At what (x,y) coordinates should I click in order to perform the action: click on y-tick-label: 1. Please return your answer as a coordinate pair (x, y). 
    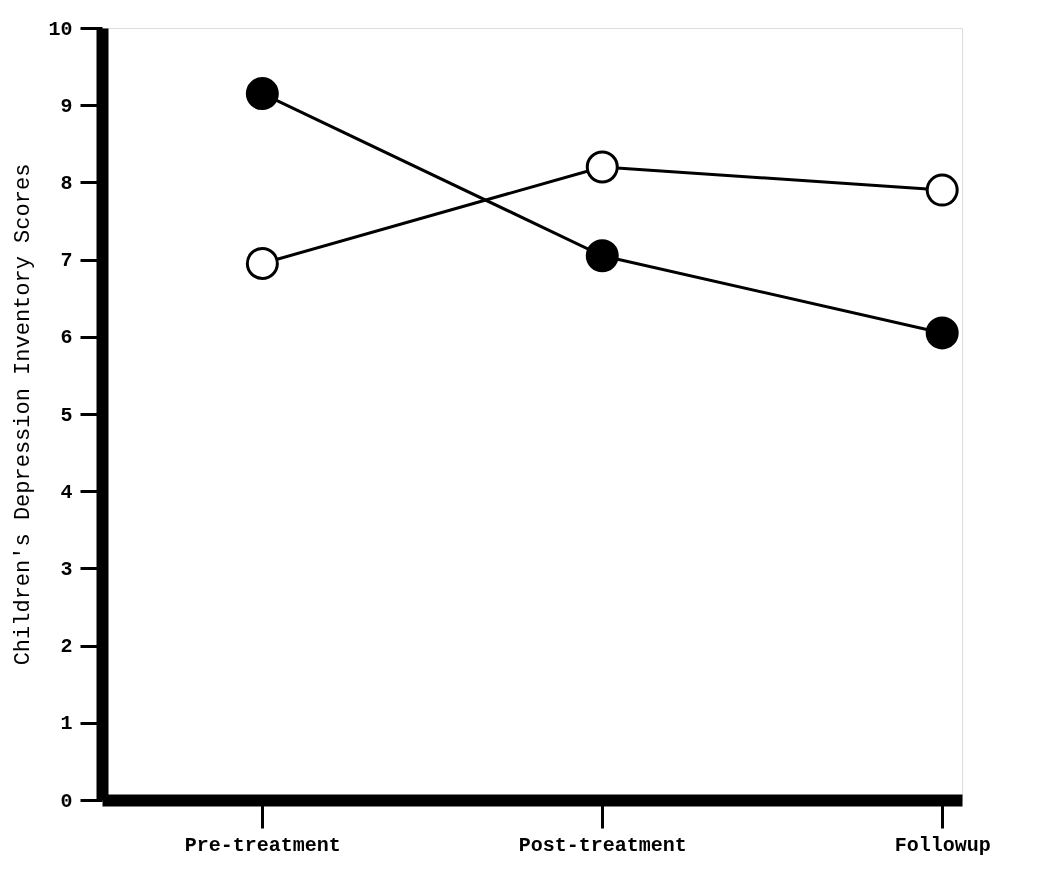
    Looking at the image, I should click on (66, 724).